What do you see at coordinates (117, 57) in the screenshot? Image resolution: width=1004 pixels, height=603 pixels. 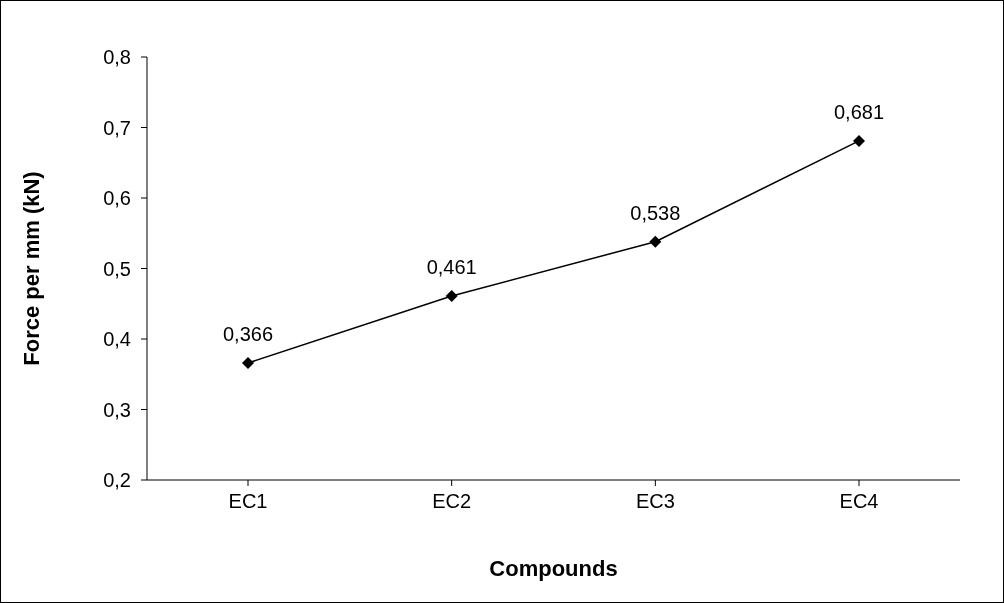 I see `y-tick-label: 0,8` at bounding box center [117, 57].